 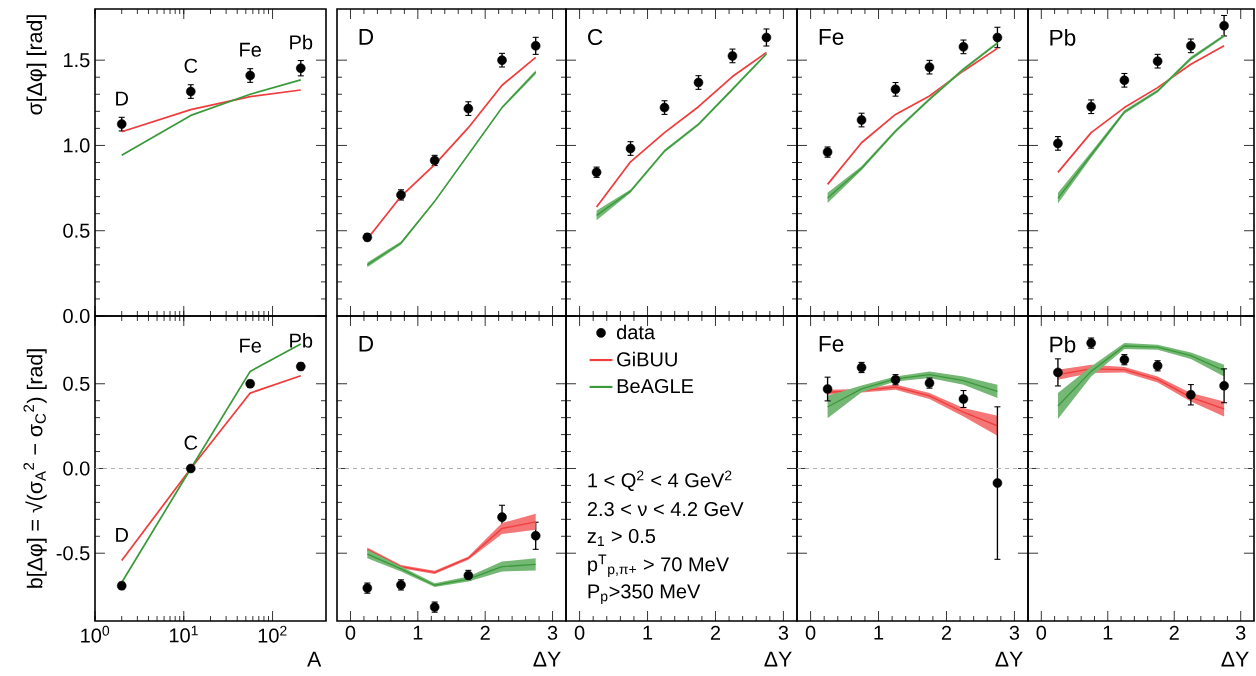 I want to click on x-axis-title: A, so click(x=314, y=659).